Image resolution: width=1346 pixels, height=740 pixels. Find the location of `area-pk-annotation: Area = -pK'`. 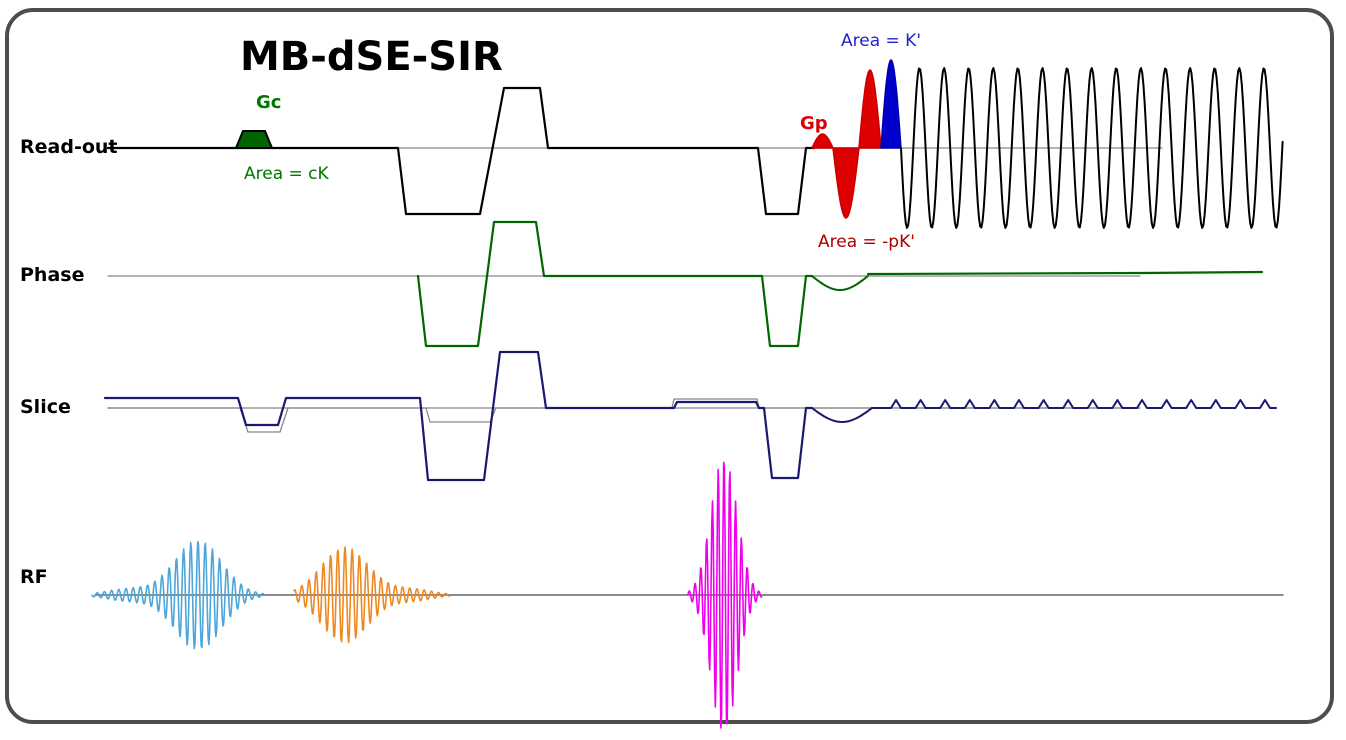

area-pk-annotation: Area = -pK' is located at coordinates (866, 242).